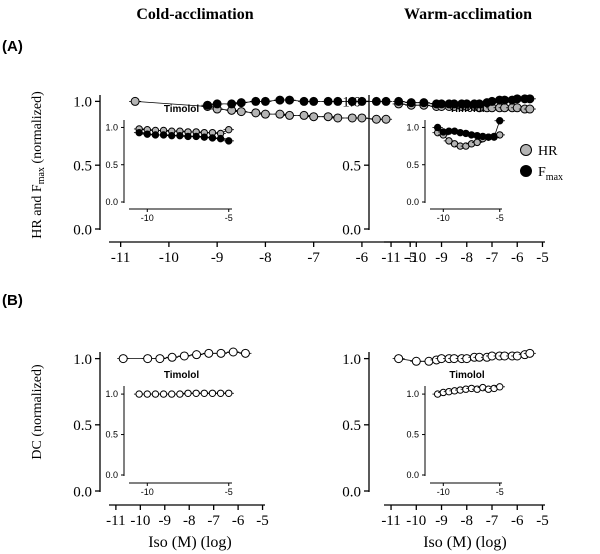 This screenshot has height=554, width=600. I want to click on B-cold-y-tick-label: 0.0, so click(82, 492).